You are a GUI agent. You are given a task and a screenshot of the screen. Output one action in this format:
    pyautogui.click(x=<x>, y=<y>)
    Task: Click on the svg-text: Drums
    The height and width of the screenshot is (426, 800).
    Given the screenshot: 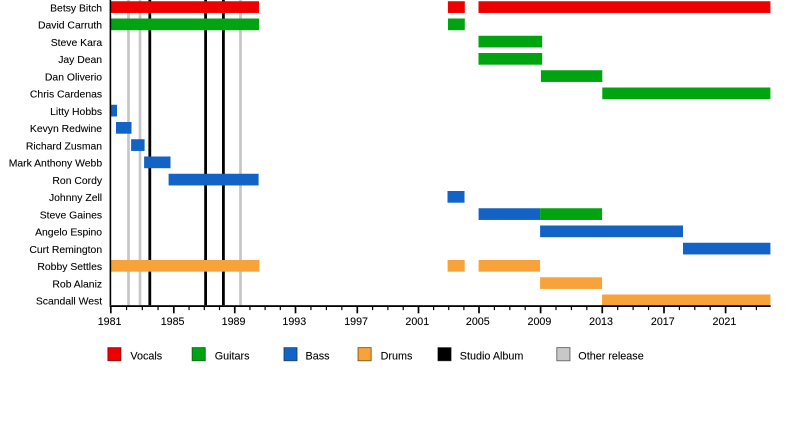 What is the action you would take?
    pyautogui.click(x=397, y=356)
    